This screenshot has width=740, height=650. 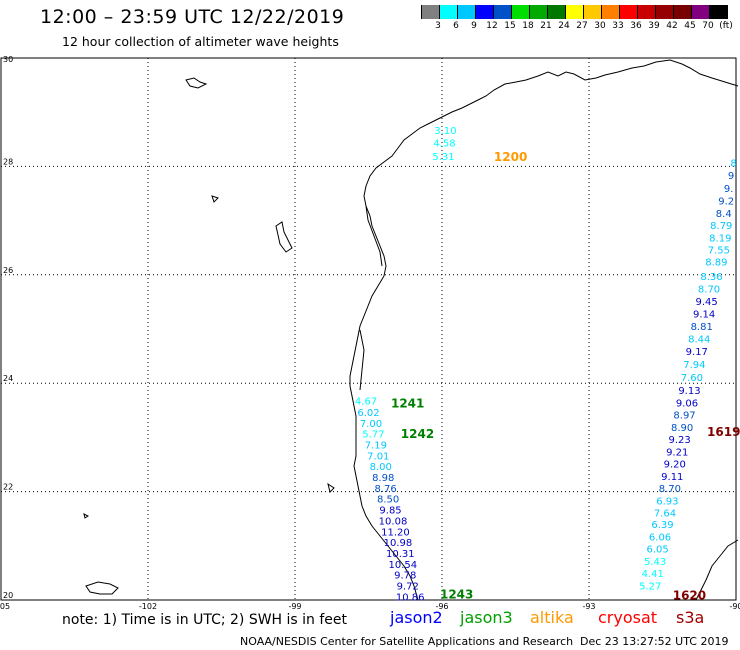 I want to click on swh-label: 8.76, so click(x=386, y=489).